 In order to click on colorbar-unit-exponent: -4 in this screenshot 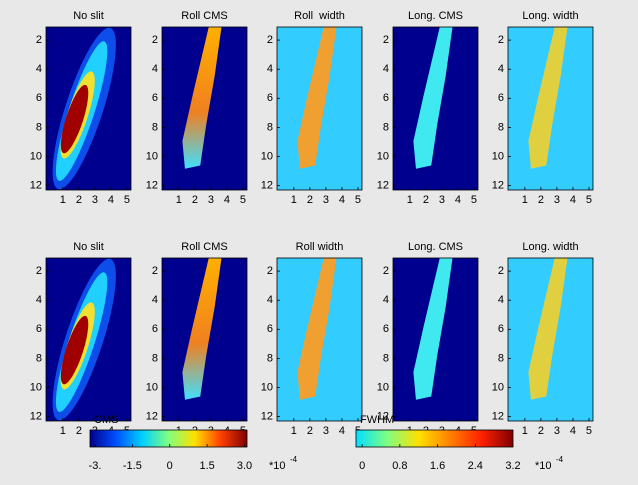, I will do `click(294, 459)`.